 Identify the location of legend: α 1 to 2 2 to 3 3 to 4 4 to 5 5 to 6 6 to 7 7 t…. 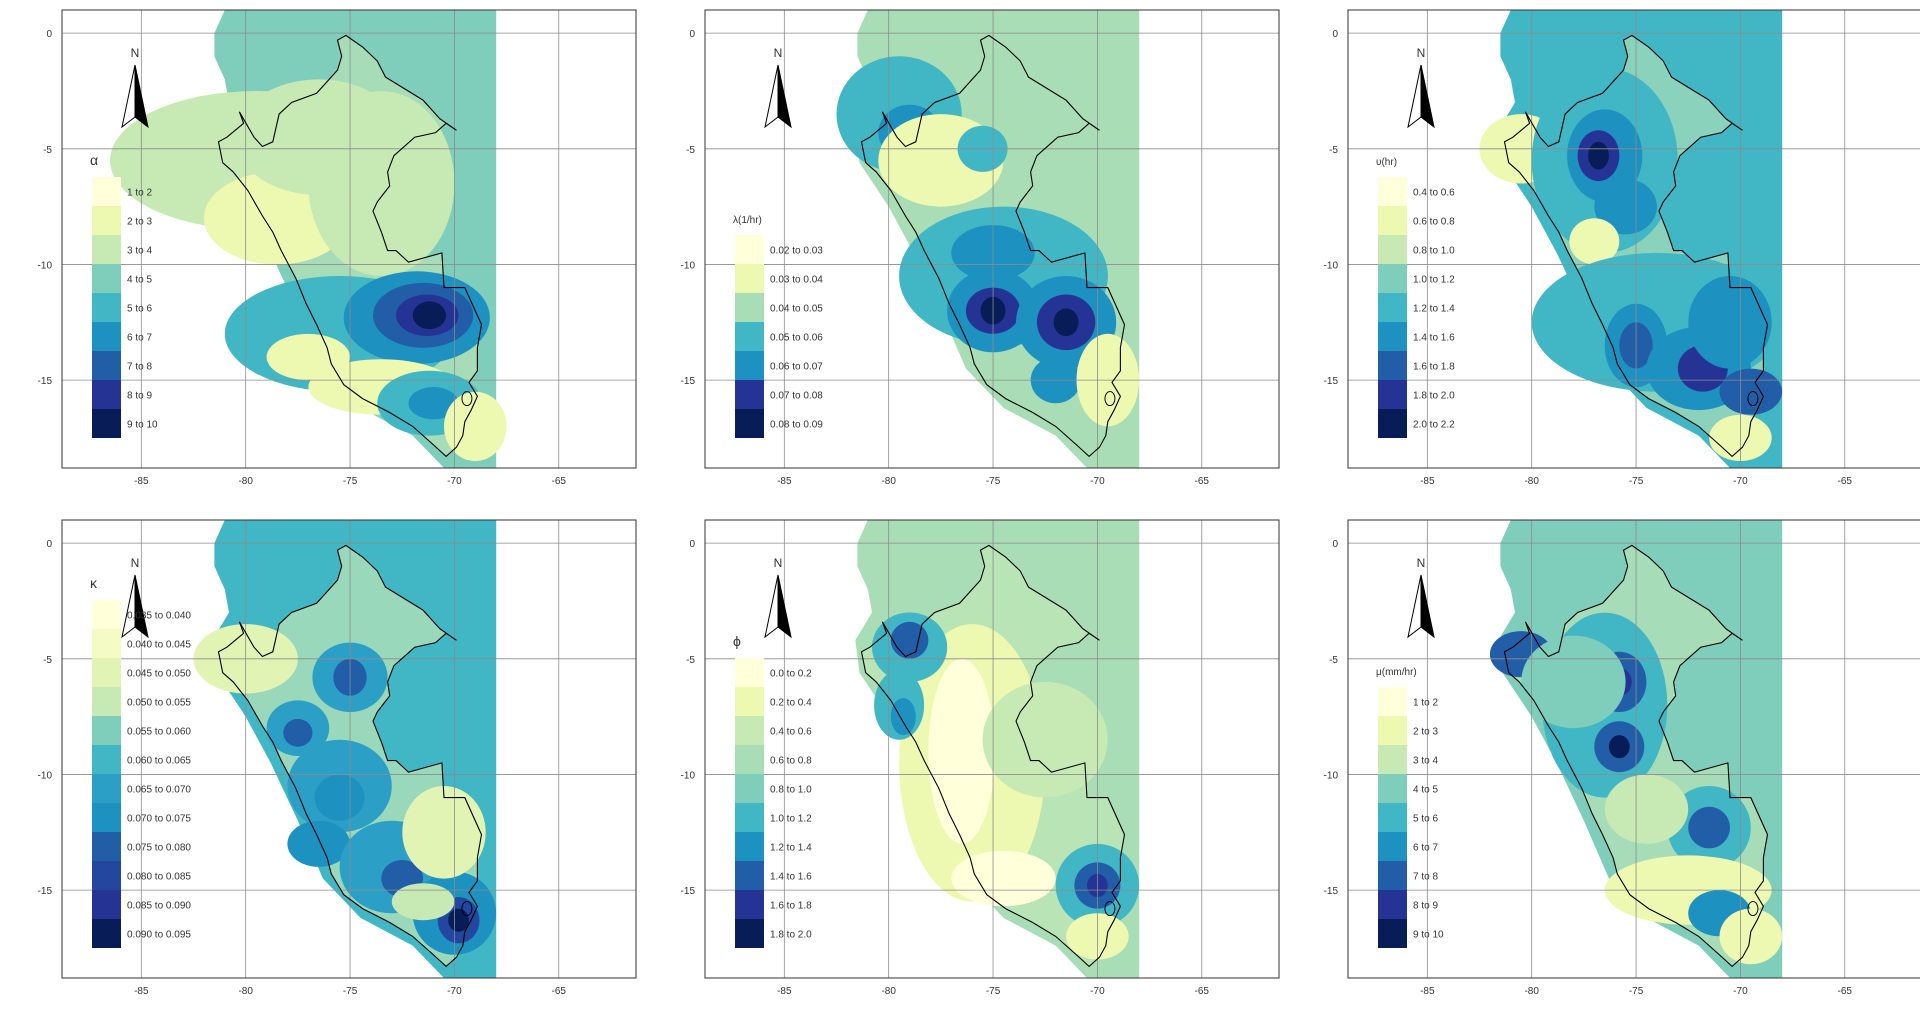
(124, 295).